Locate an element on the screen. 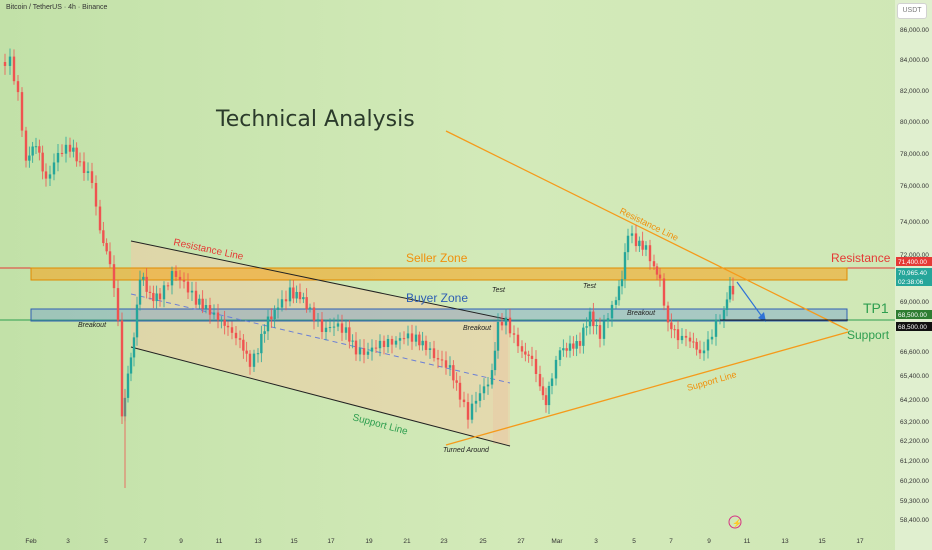 The width and height of the screenshot is (932, 550). support-label: Support is located at coordinates (868, 335).